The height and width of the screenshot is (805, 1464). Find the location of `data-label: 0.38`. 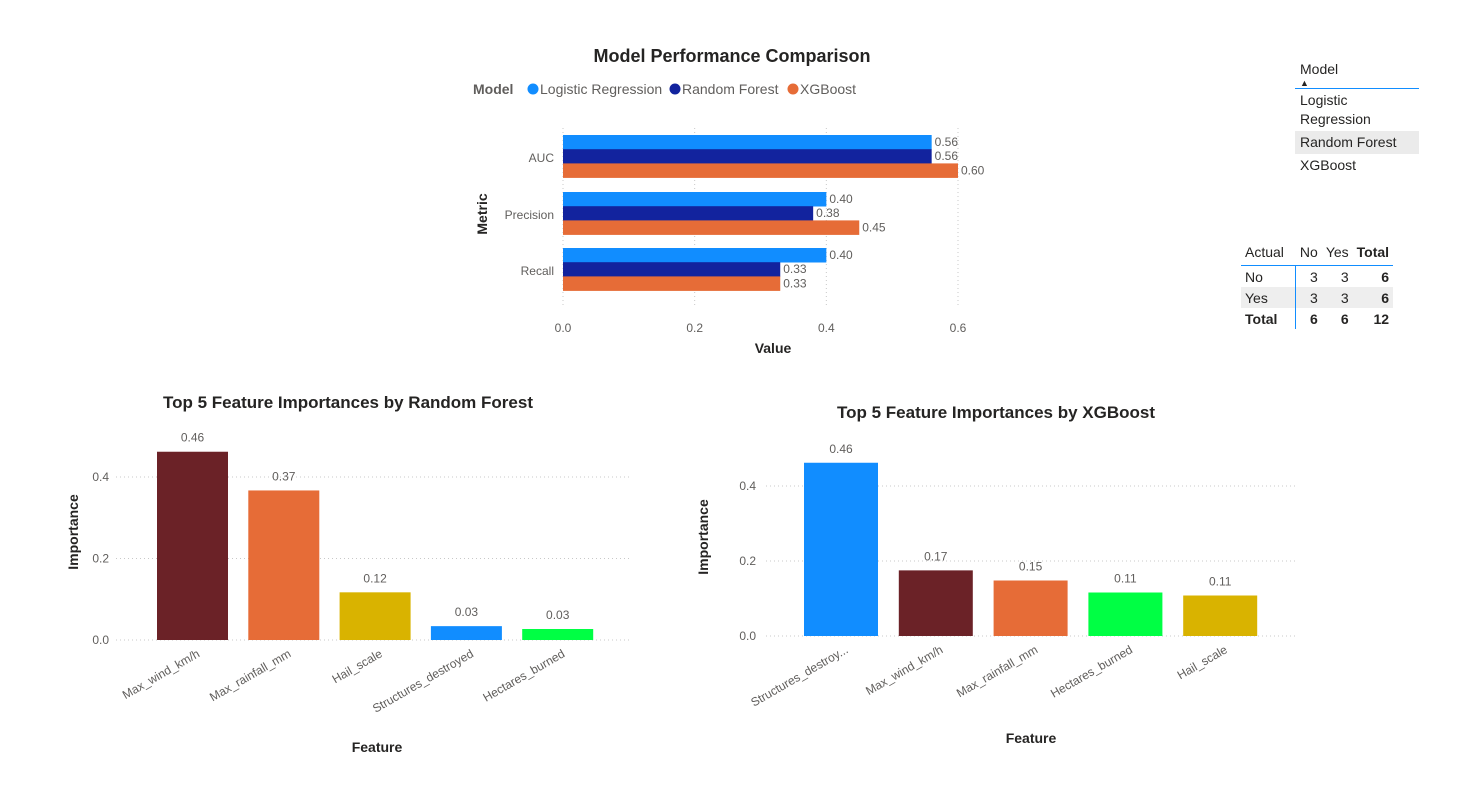

data-label: 0.38 is located at coordinates (828, 213).